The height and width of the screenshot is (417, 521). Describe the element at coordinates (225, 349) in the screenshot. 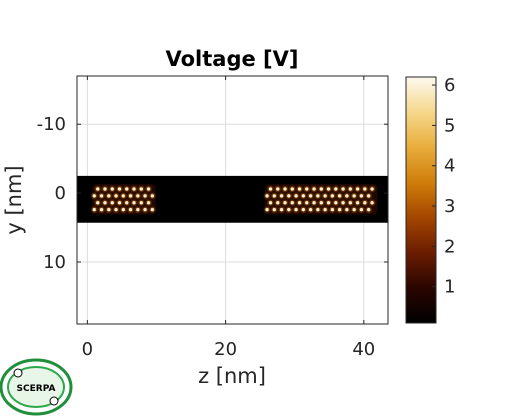

I see `x-tick-label: 20` at that location.